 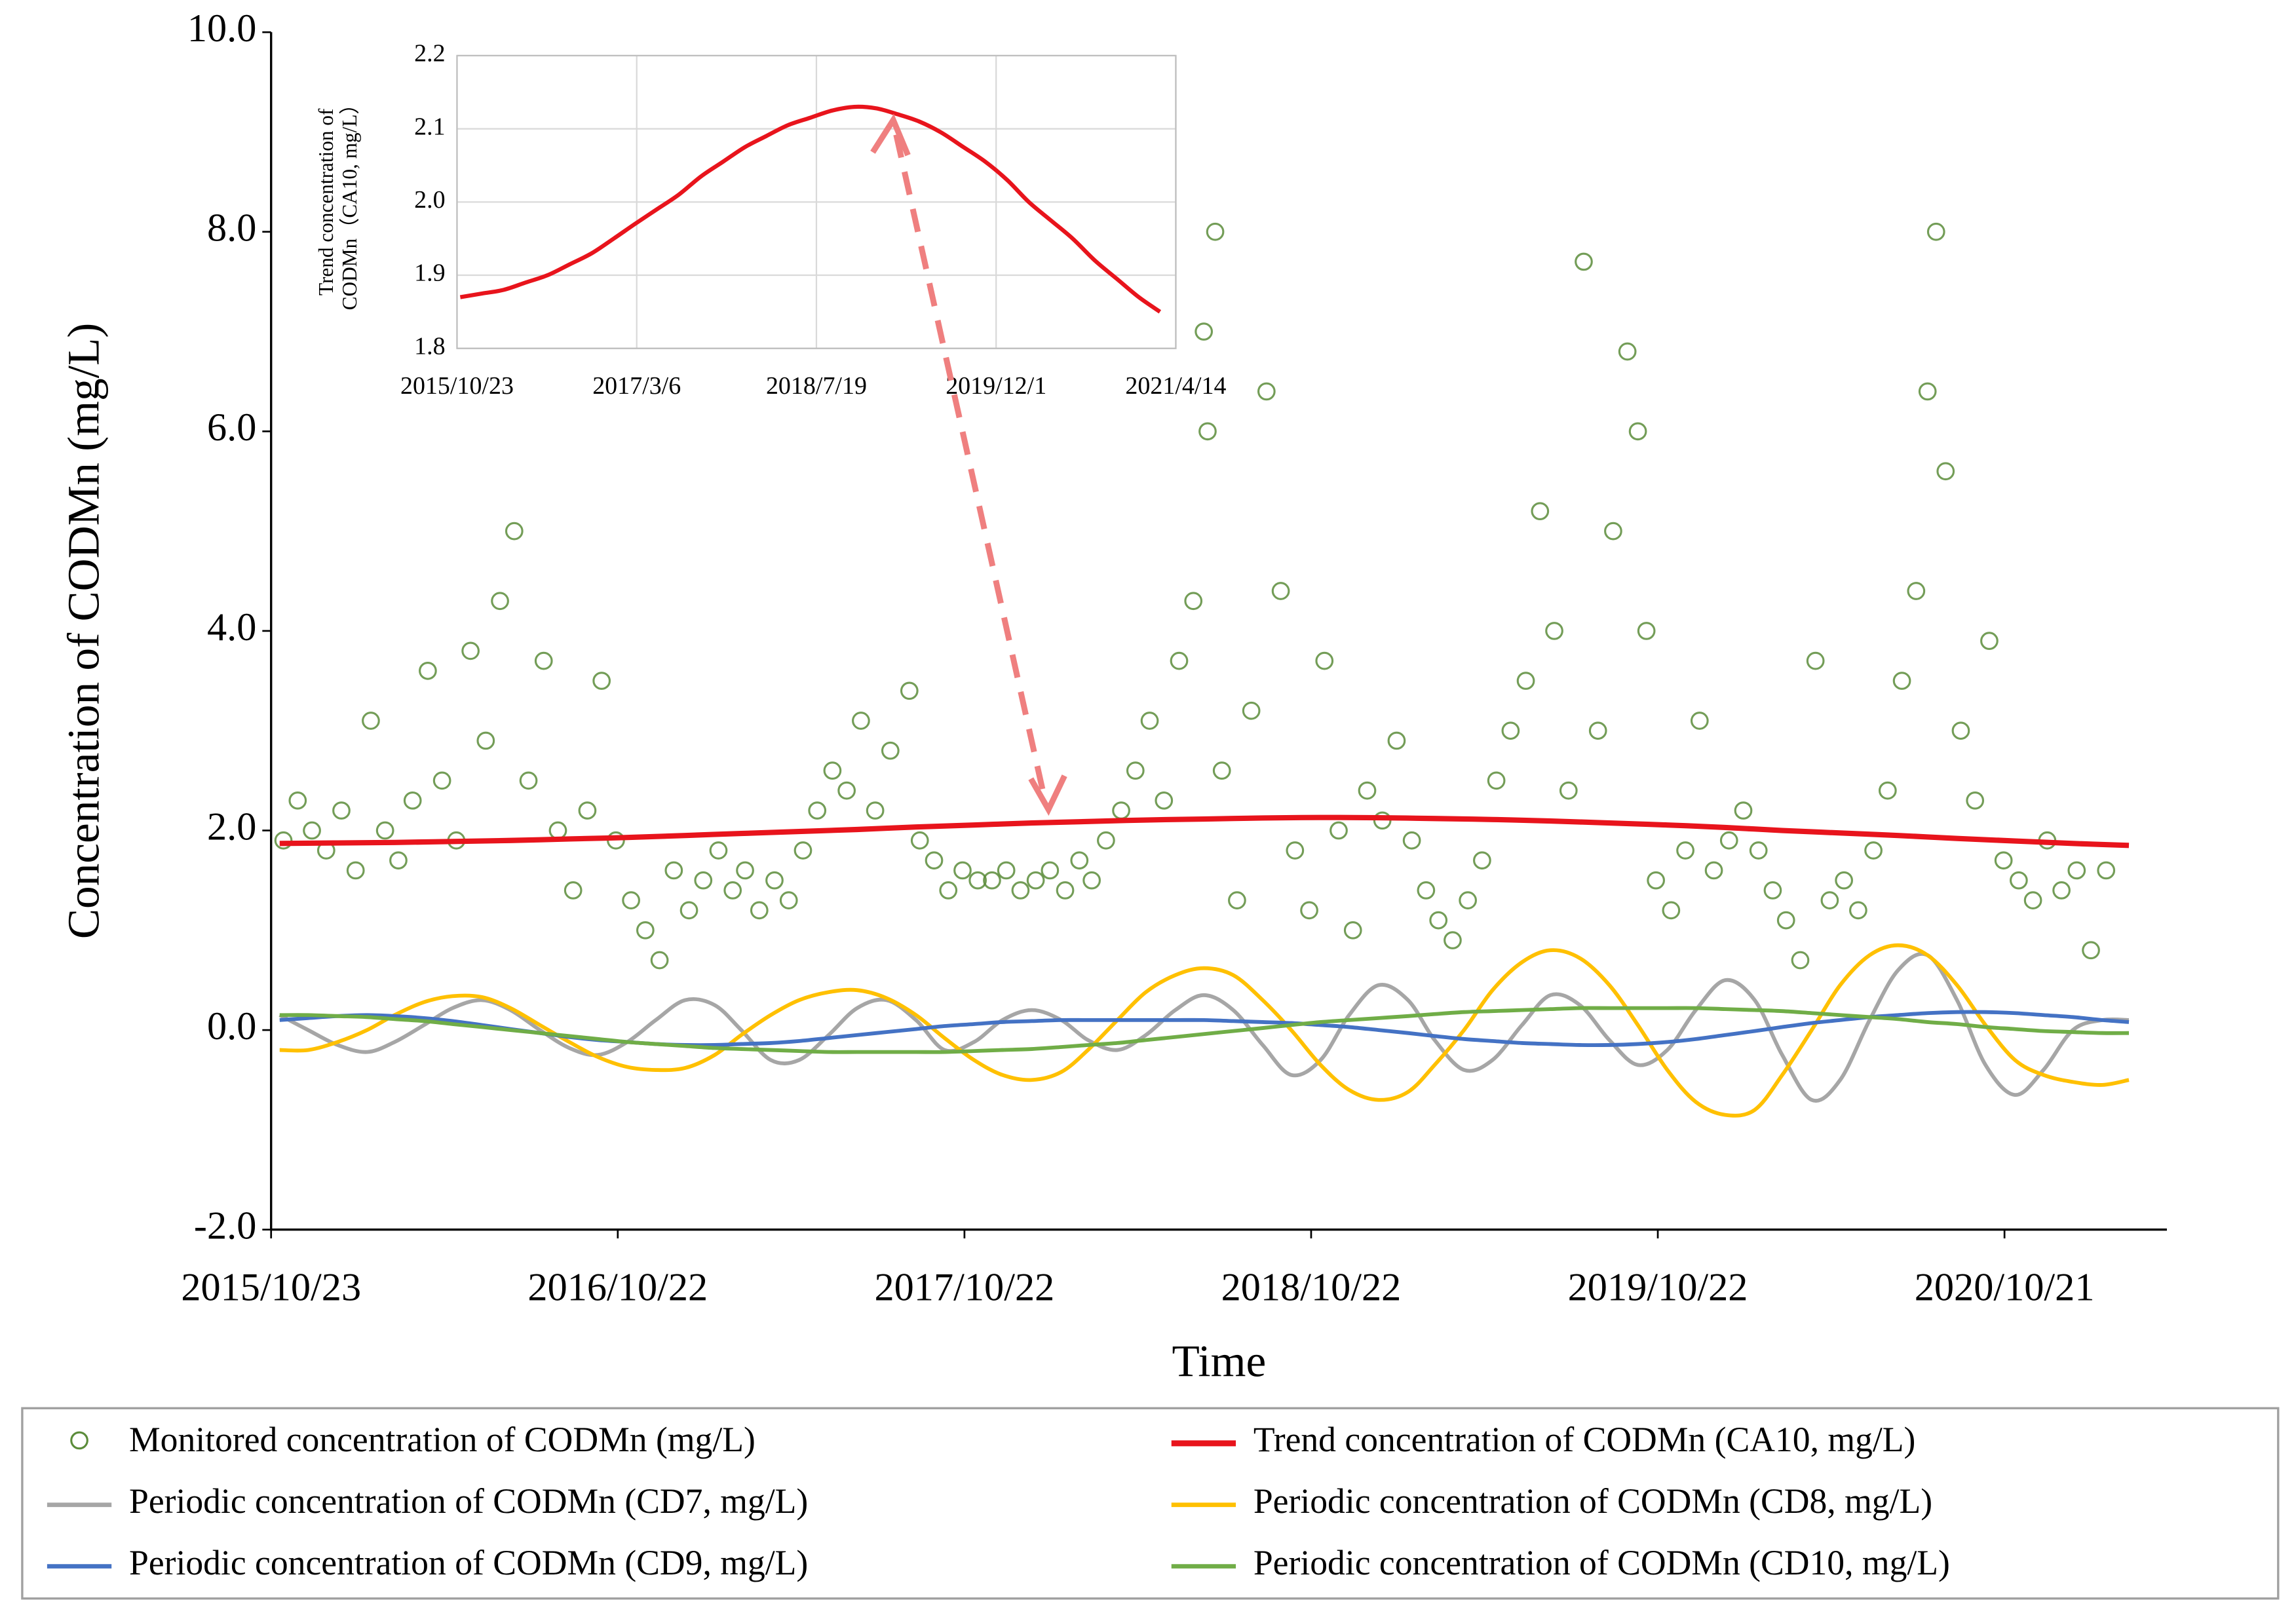 I want to click on x-tick-label: 2017/3/6, so click(x=636, y=386).